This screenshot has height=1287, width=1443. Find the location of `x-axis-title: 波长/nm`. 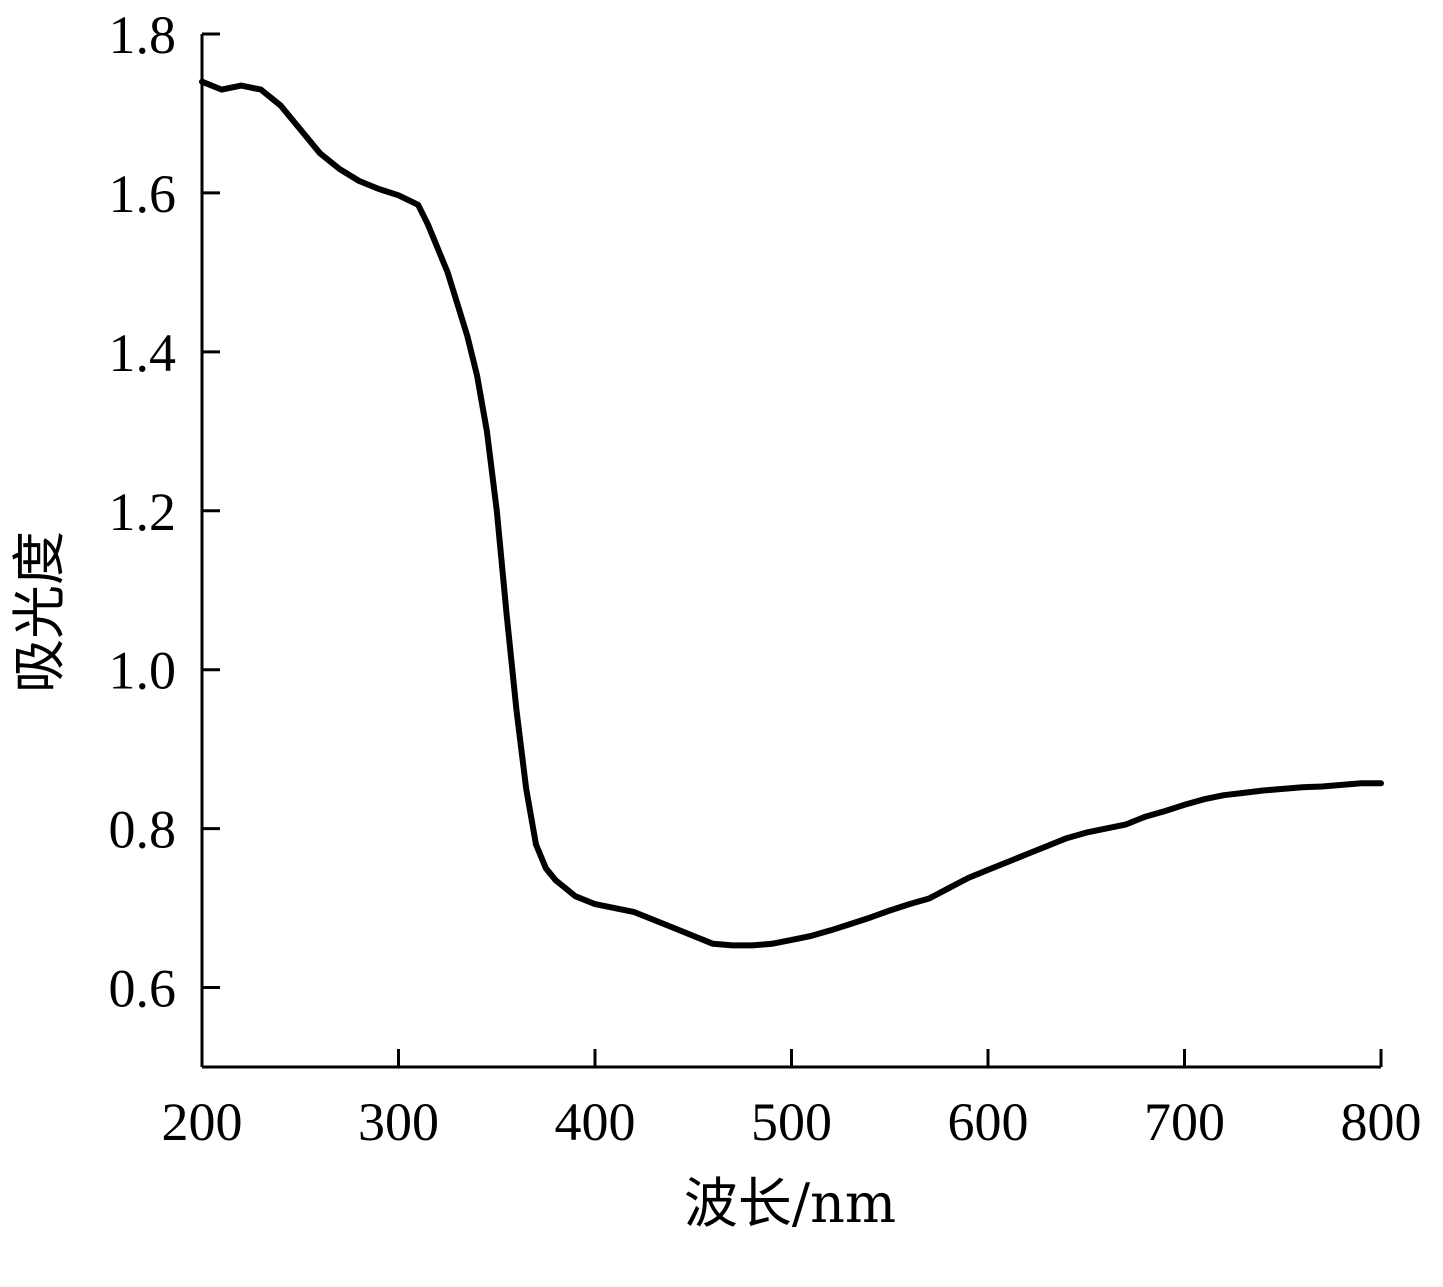

x-axis-title: 波长/nm is located at coordinates (790, 1203).